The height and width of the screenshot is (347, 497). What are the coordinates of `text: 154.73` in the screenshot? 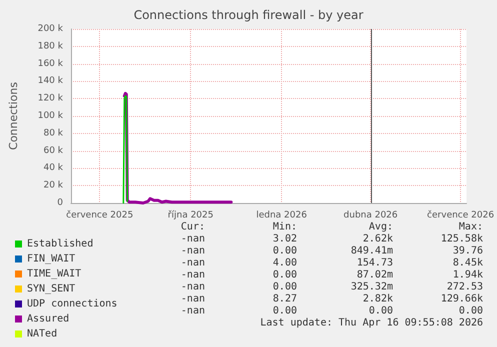 It's located at (374, 263).